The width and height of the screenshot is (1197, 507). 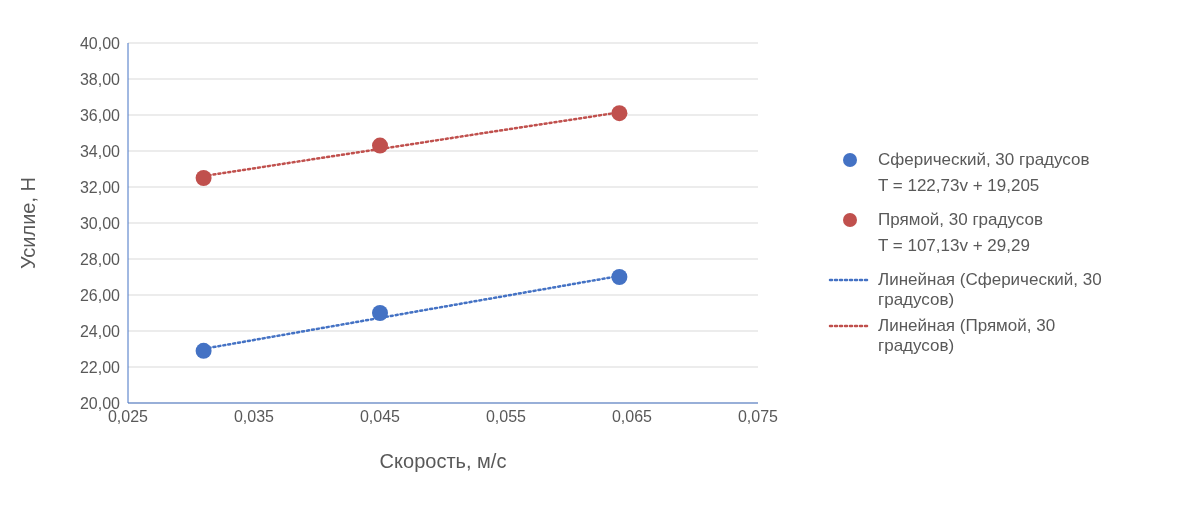 What do you see at coordinates (100, 223) in the screenshot?
I see `y-tick-label: 30,00` at bounding box center [100, 223].